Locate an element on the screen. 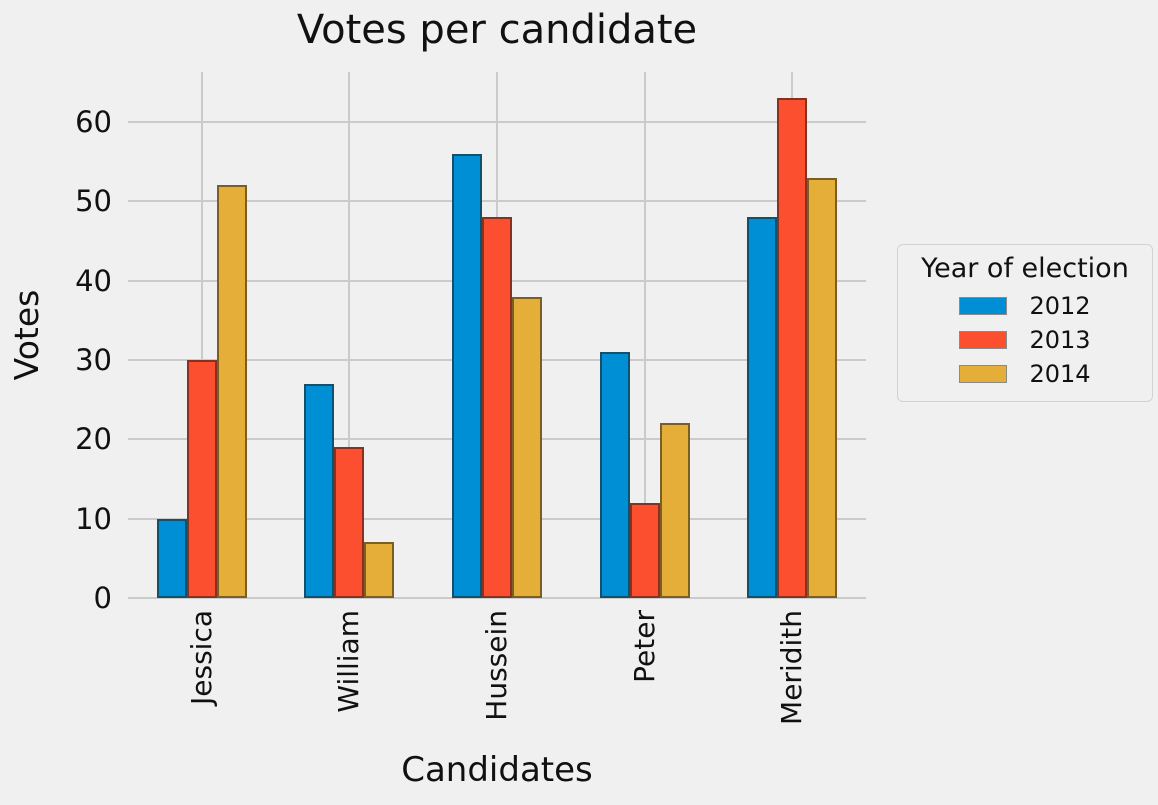  y-tick-30: 30 is located at coordinates (93, 359).